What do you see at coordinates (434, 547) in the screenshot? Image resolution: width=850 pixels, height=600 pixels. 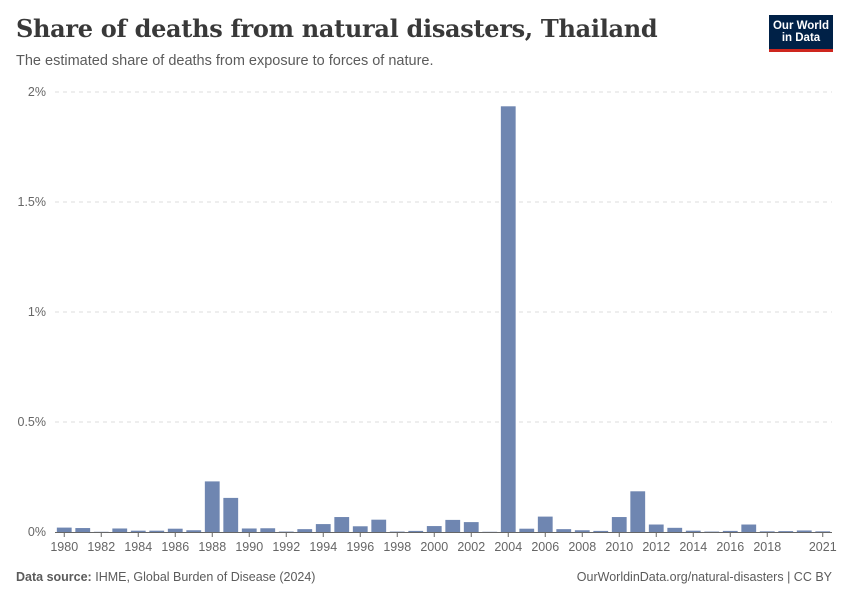 I see `x-tick-label: 2000` at bounding box center [434, 547].